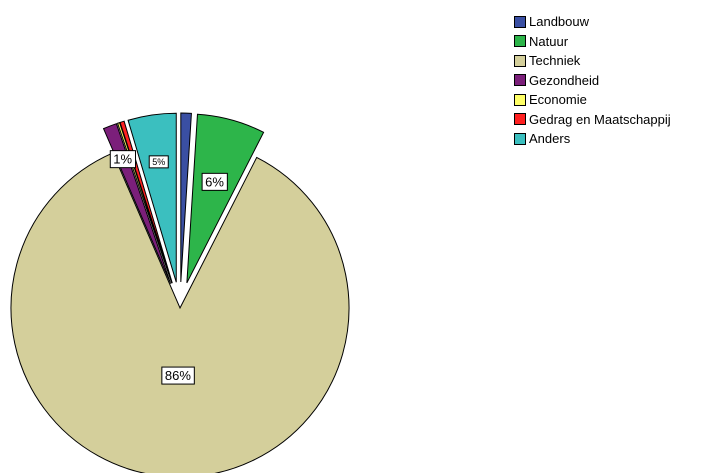 This screenshot has height=473, width=701. What do you see at coordinates (520, 41) in the screenshot?
I see `legend-swatch-natuur` at bounding box center [520, 41].